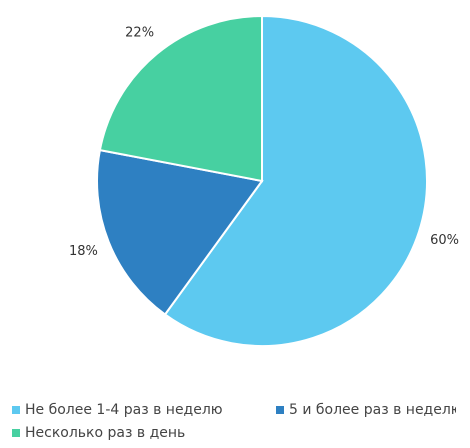  Describe the element at coordinates (124, 410) in the screenshot. I see `legend-label: Не более 1-4 раз в неделю` at that location.